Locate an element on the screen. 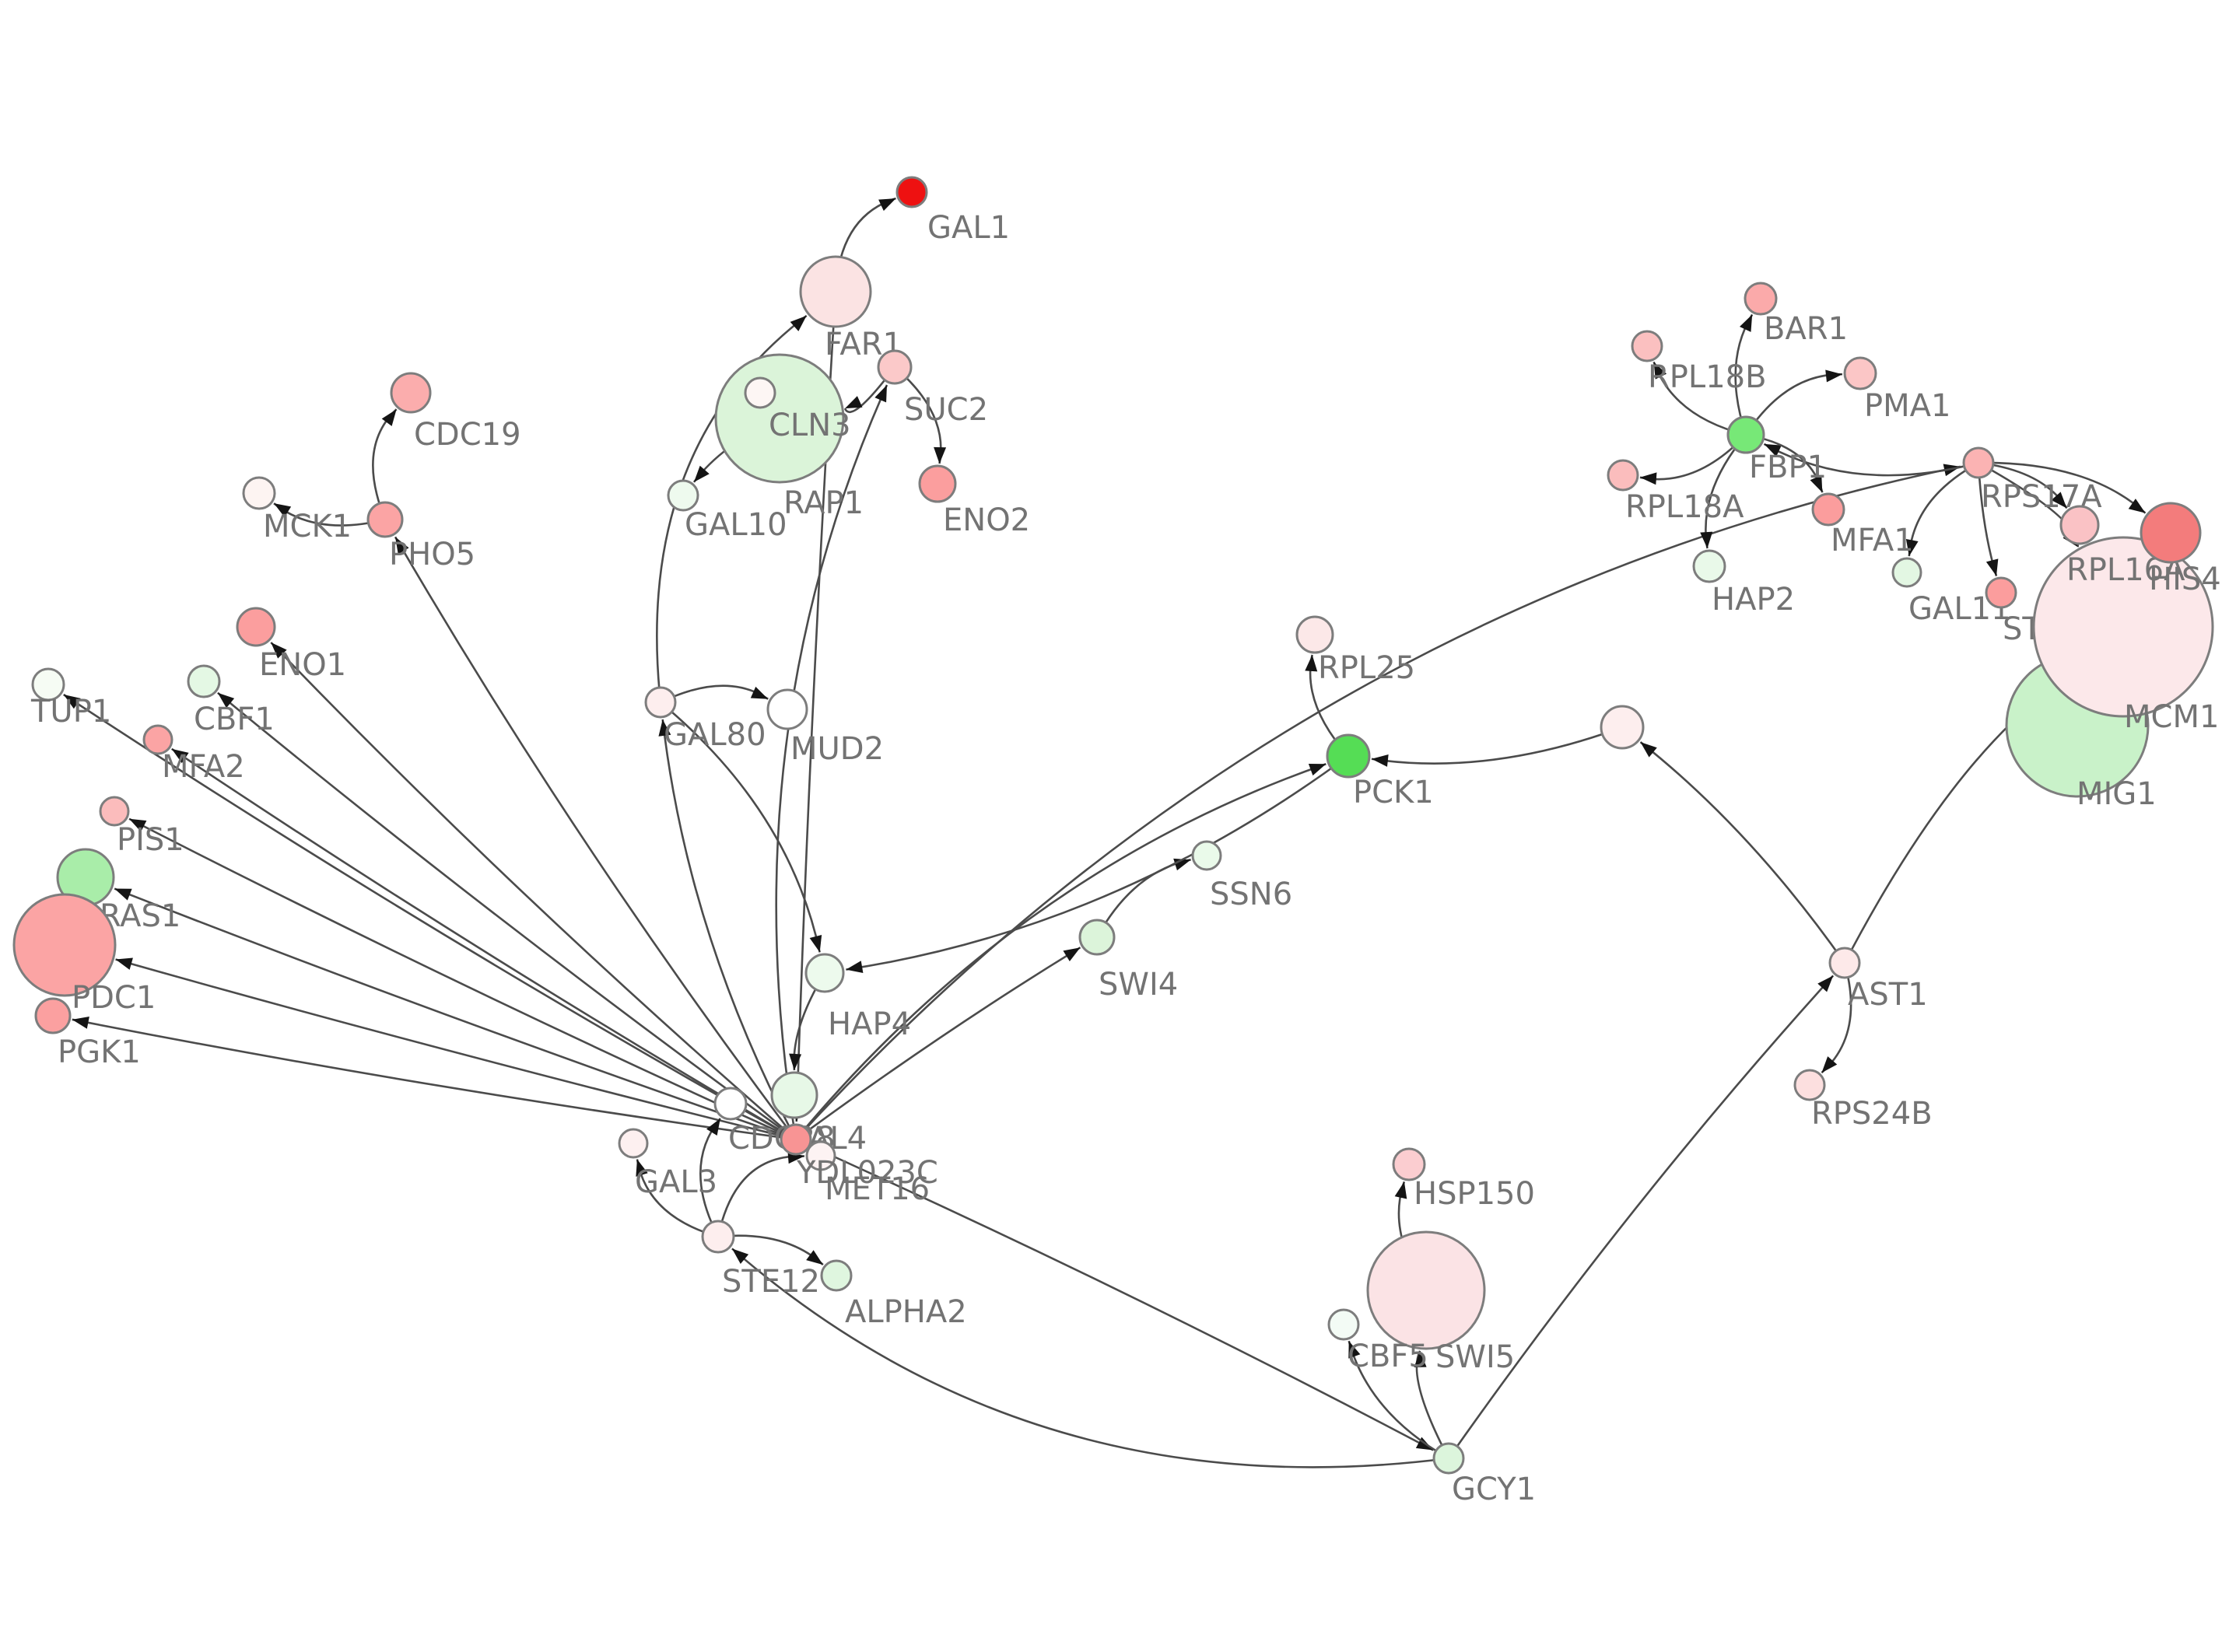 This screenshot has height=1652, width=2222. node-STE12: STE12 is located at coordinates (760, 1260).